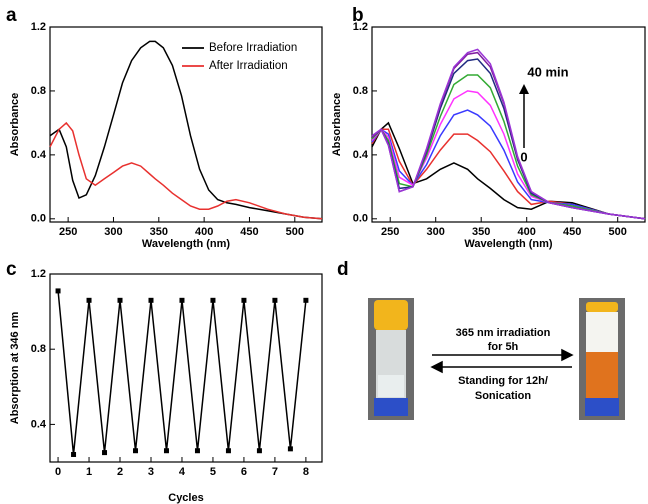  Describe the element at coordinates (343, 269) in the screenshot. I see `panel-label: d` at that location.